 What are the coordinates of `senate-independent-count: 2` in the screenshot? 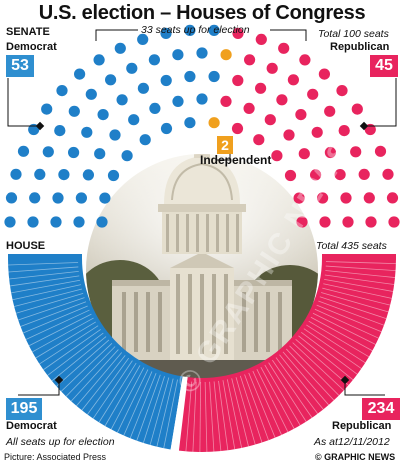 It's located at (225, 145).